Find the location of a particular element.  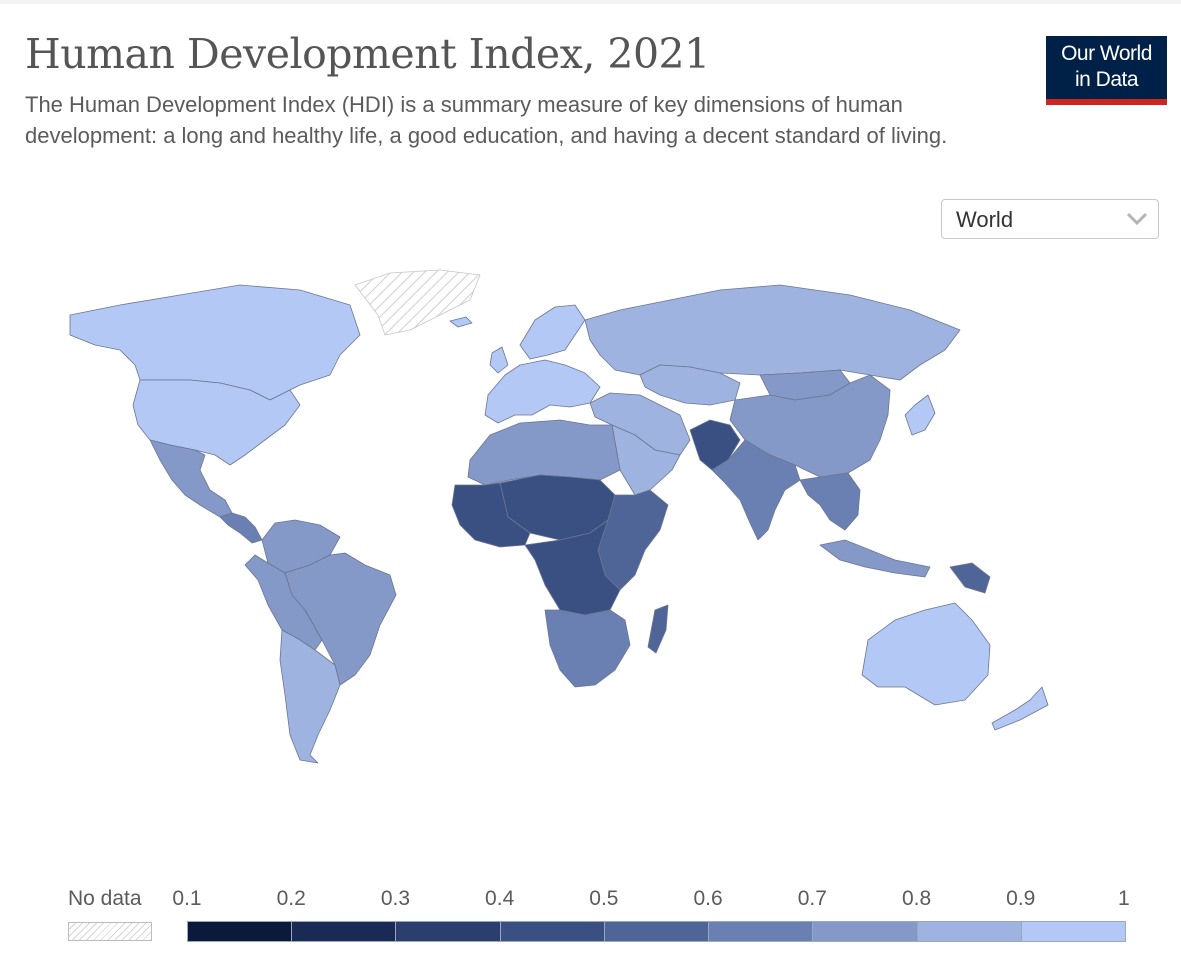

region-india is located at coordinates (756, 490).